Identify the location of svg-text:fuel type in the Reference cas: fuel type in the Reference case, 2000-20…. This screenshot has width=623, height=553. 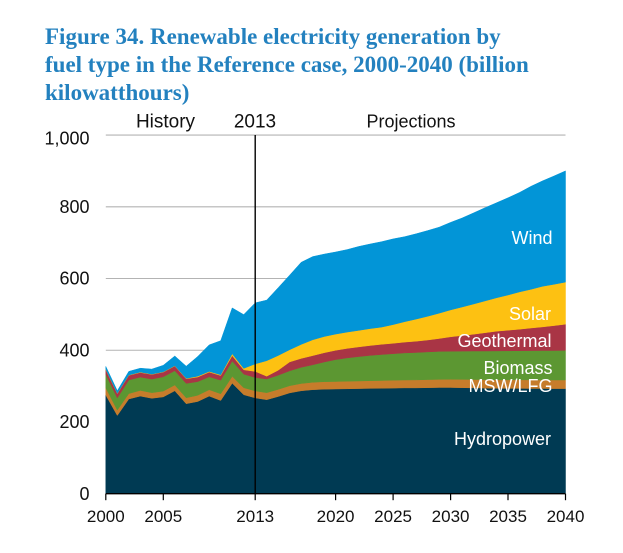
(287, 64).